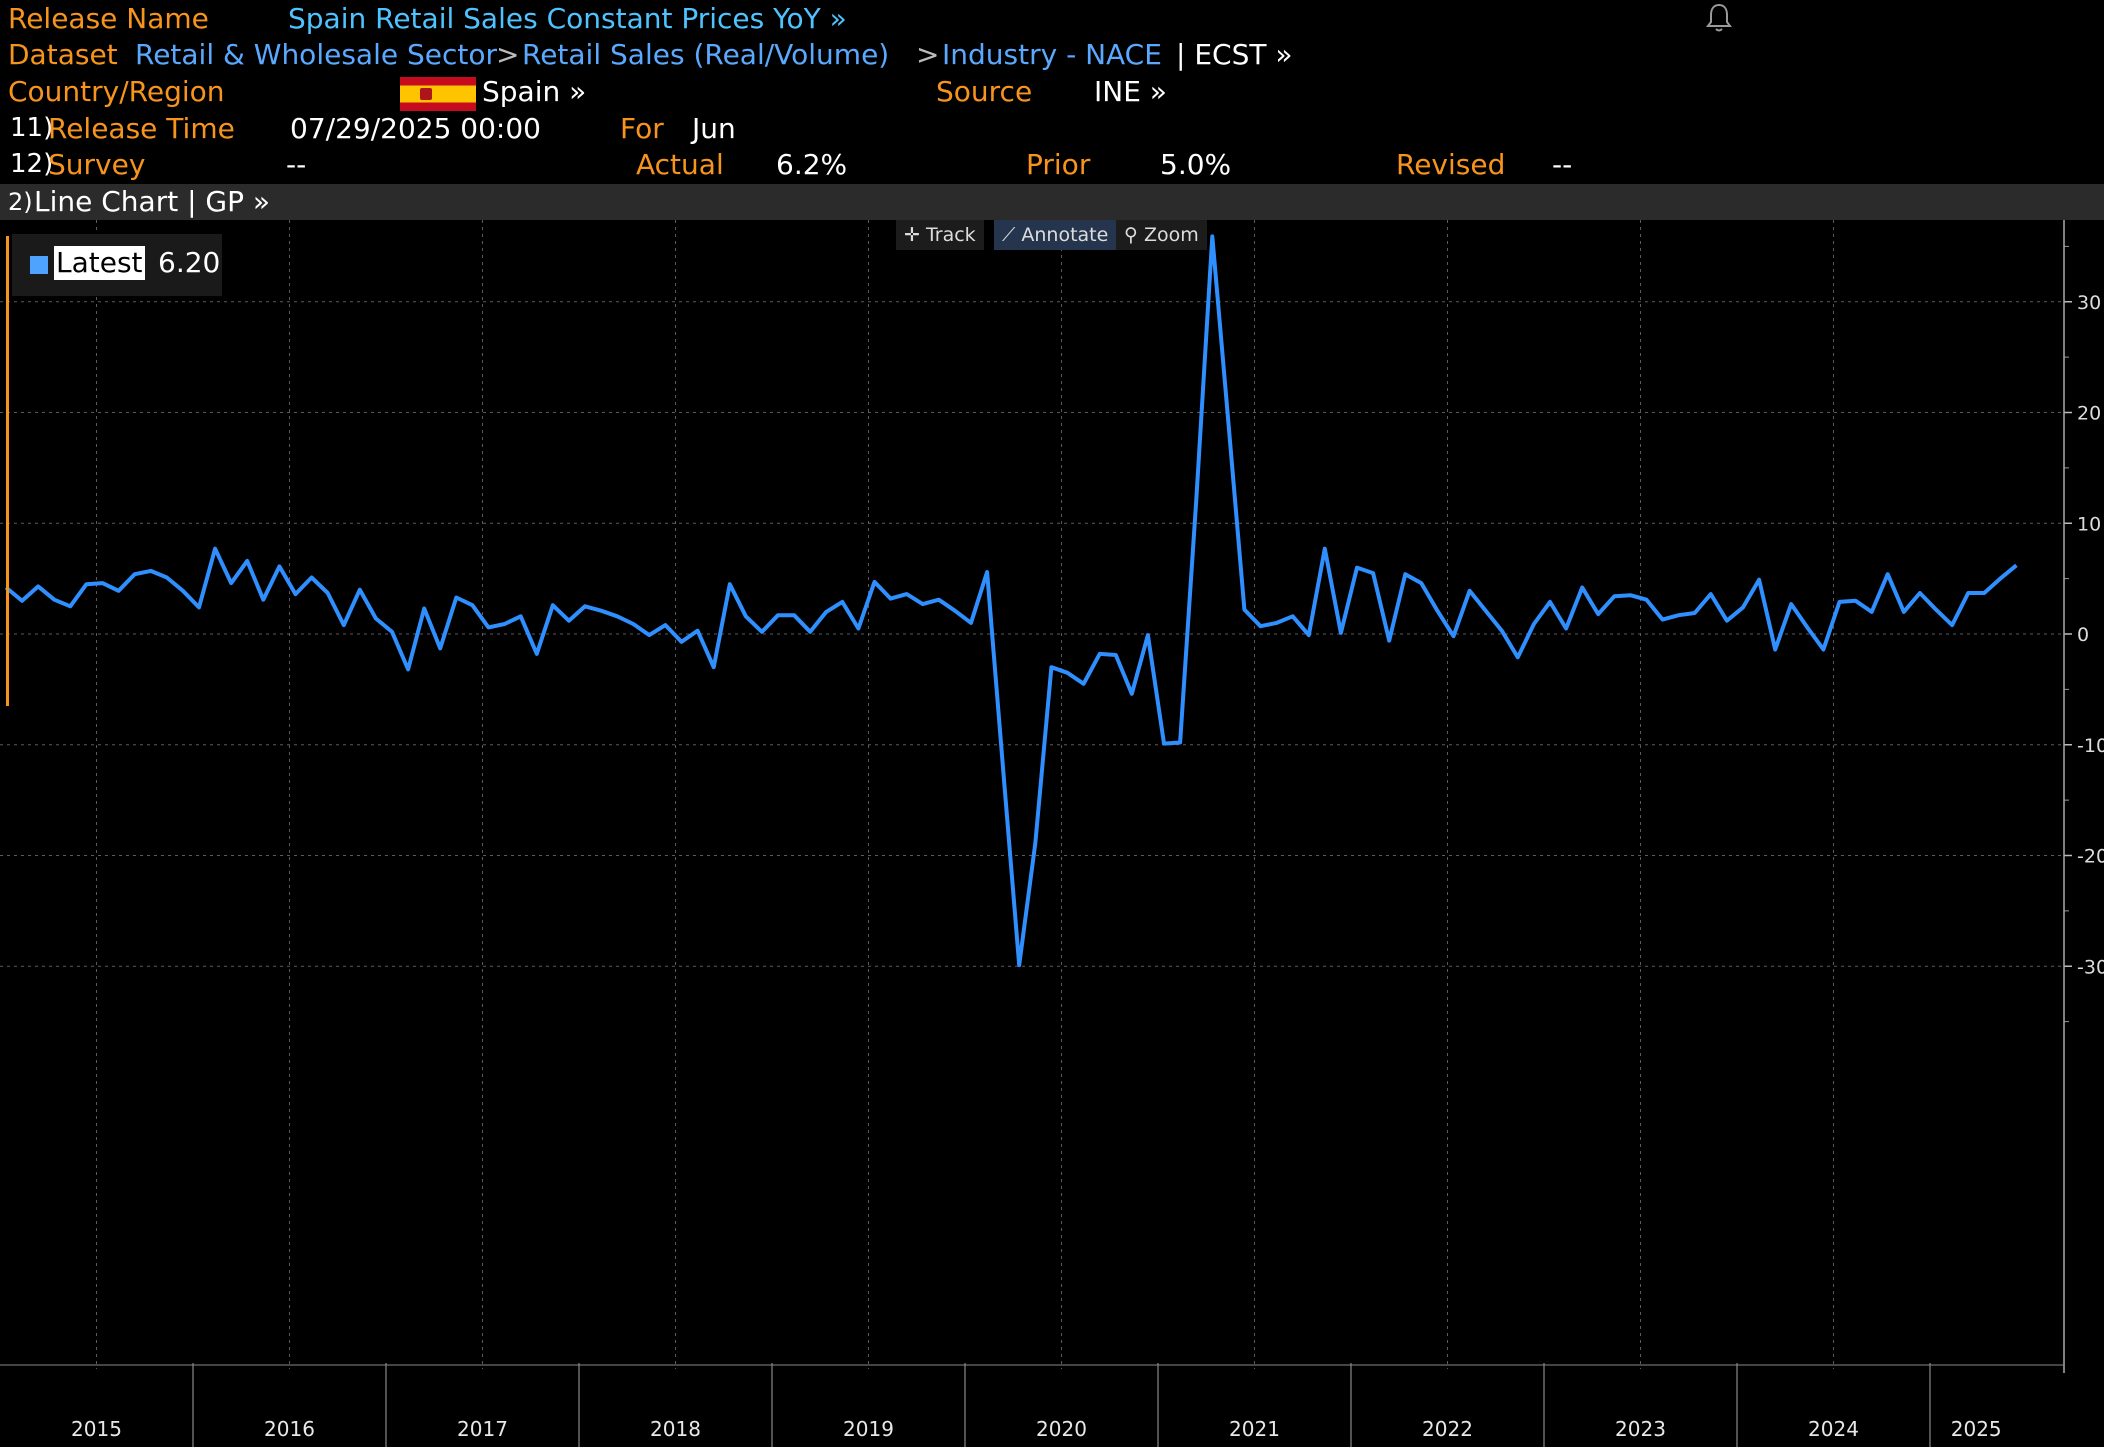 The height and width of the screenshot is (1447, 2104). Describe the element at coordinates (714, 128) in the screenshot. I see `for-value: Jun` at that location.